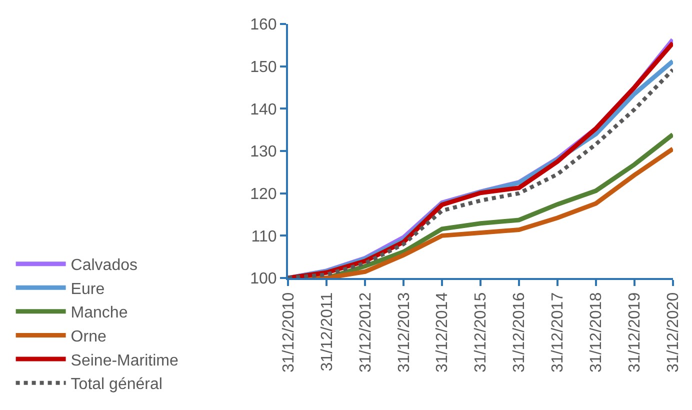  What do you see at coordinates (365, 332) in the screenshot?
I see `x-tick-label: 31/12/2012` at bounding box center [365, 332].